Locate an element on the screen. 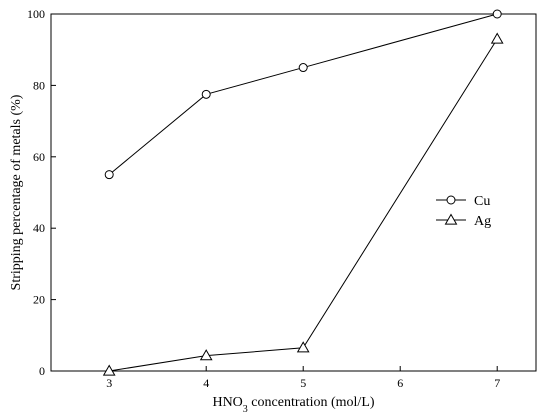 The image size is (550, 414). legend-label-ag: Ag is located at coordinates (482, 221).